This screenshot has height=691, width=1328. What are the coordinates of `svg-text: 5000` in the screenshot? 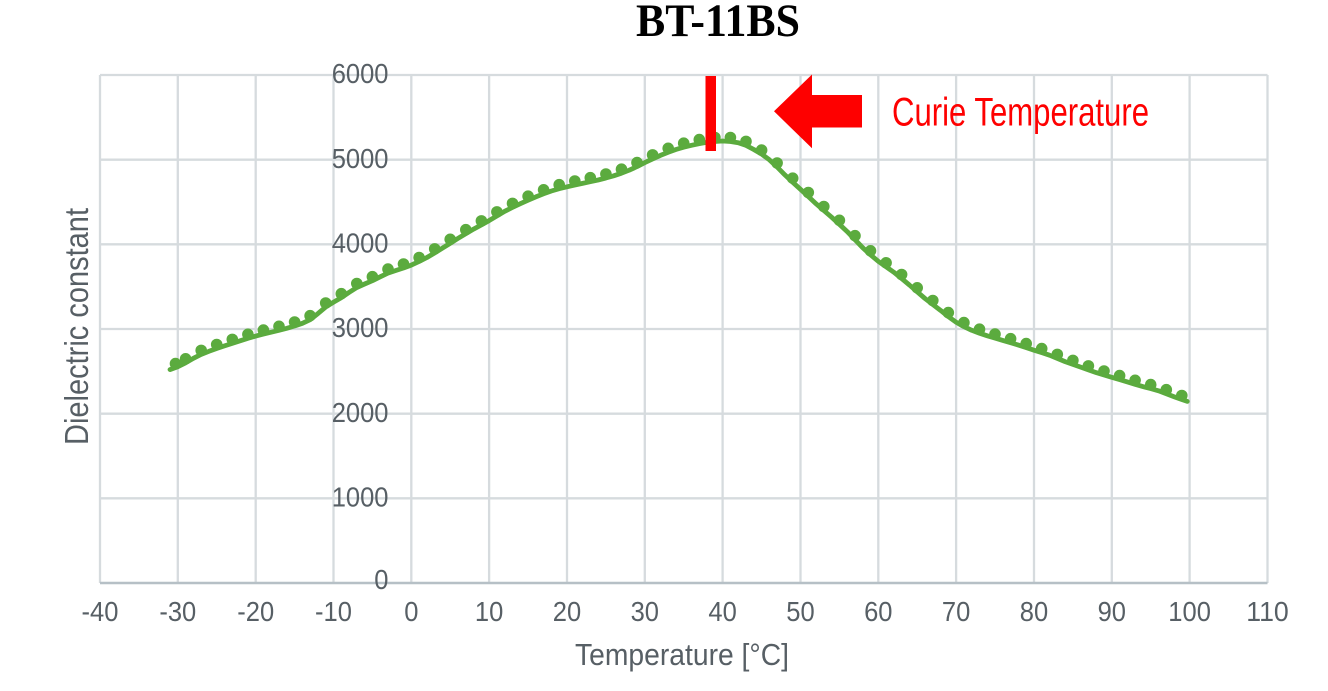 It's located at (360, 158).